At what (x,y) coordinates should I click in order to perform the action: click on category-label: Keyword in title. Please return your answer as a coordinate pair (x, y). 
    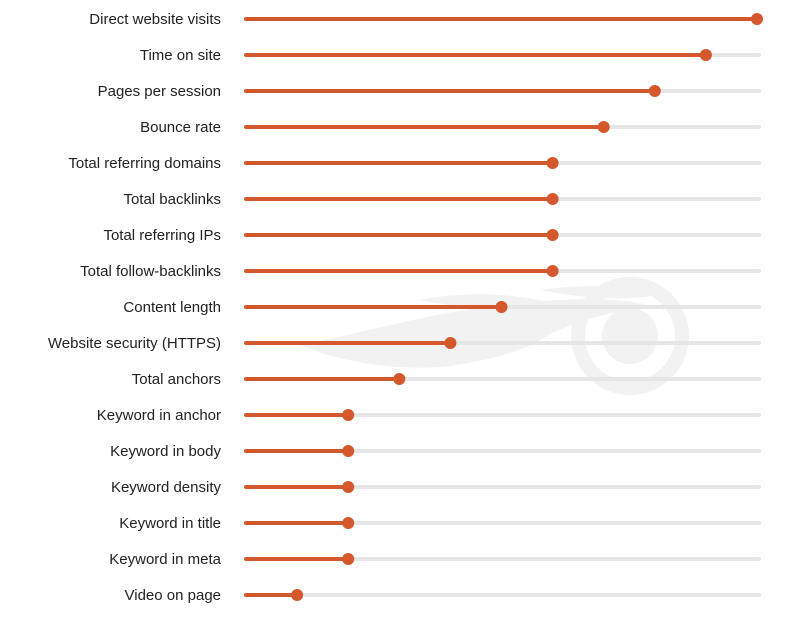
    Looking at the image, I should click on (170, 523).